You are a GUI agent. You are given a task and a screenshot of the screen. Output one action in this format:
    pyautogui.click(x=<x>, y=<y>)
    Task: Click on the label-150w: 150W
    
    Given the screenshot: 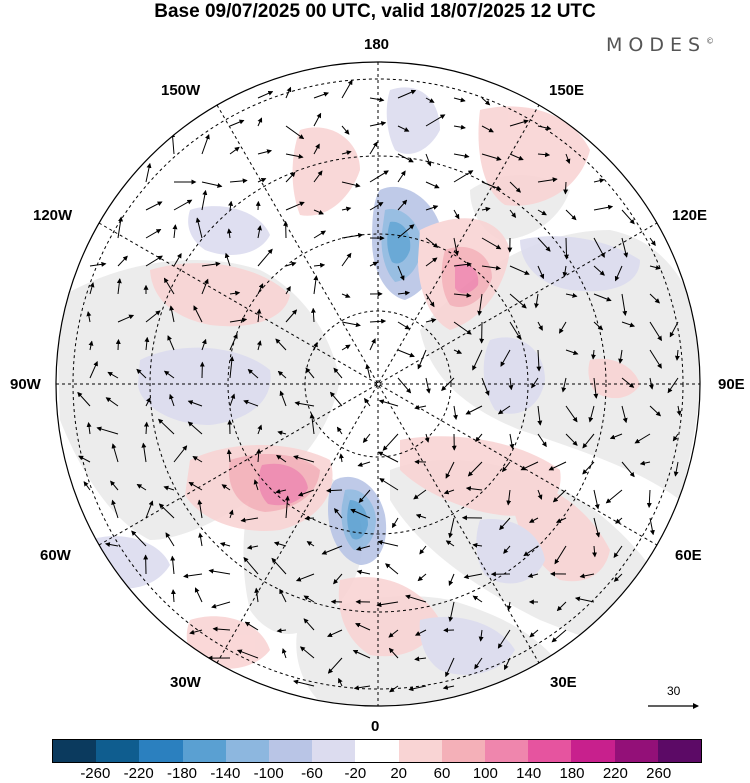 What is the action you would take?
    pyautogui.click(x=181, y=90)
    